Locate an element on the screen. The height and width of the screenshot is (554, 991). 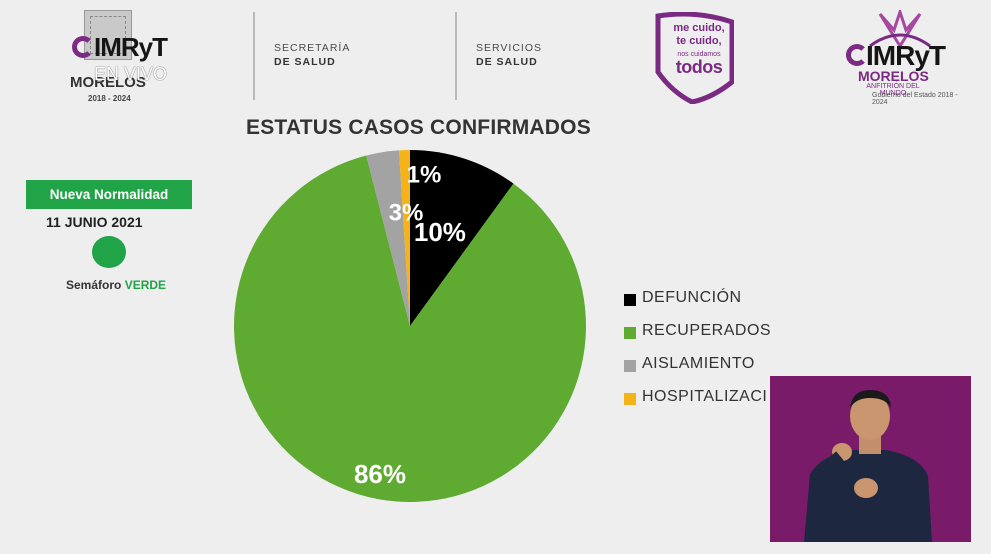
chart-title: ESTATUS CASOS CONFIRMADOS is located at coordinates (418, 127).